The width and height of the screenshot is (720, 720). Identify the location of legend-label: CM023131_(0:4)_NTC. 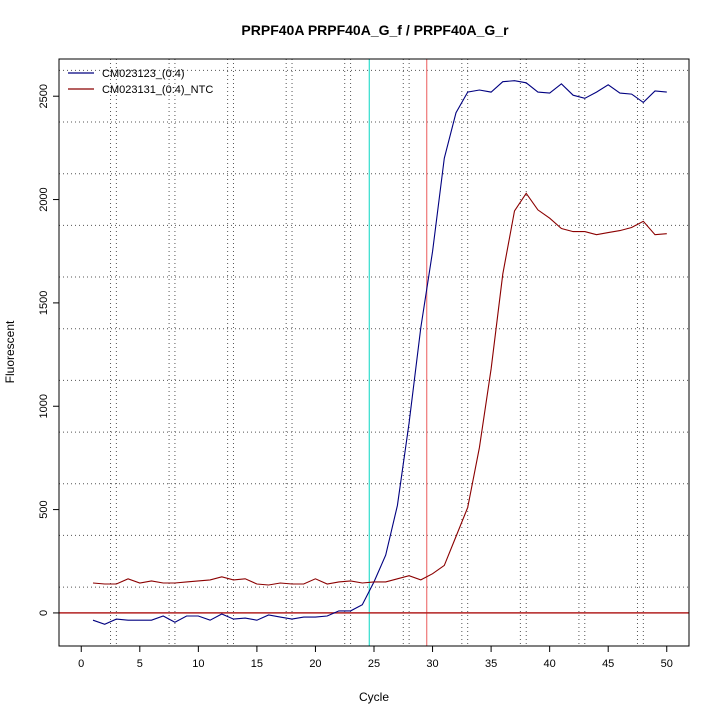
(157, 90).